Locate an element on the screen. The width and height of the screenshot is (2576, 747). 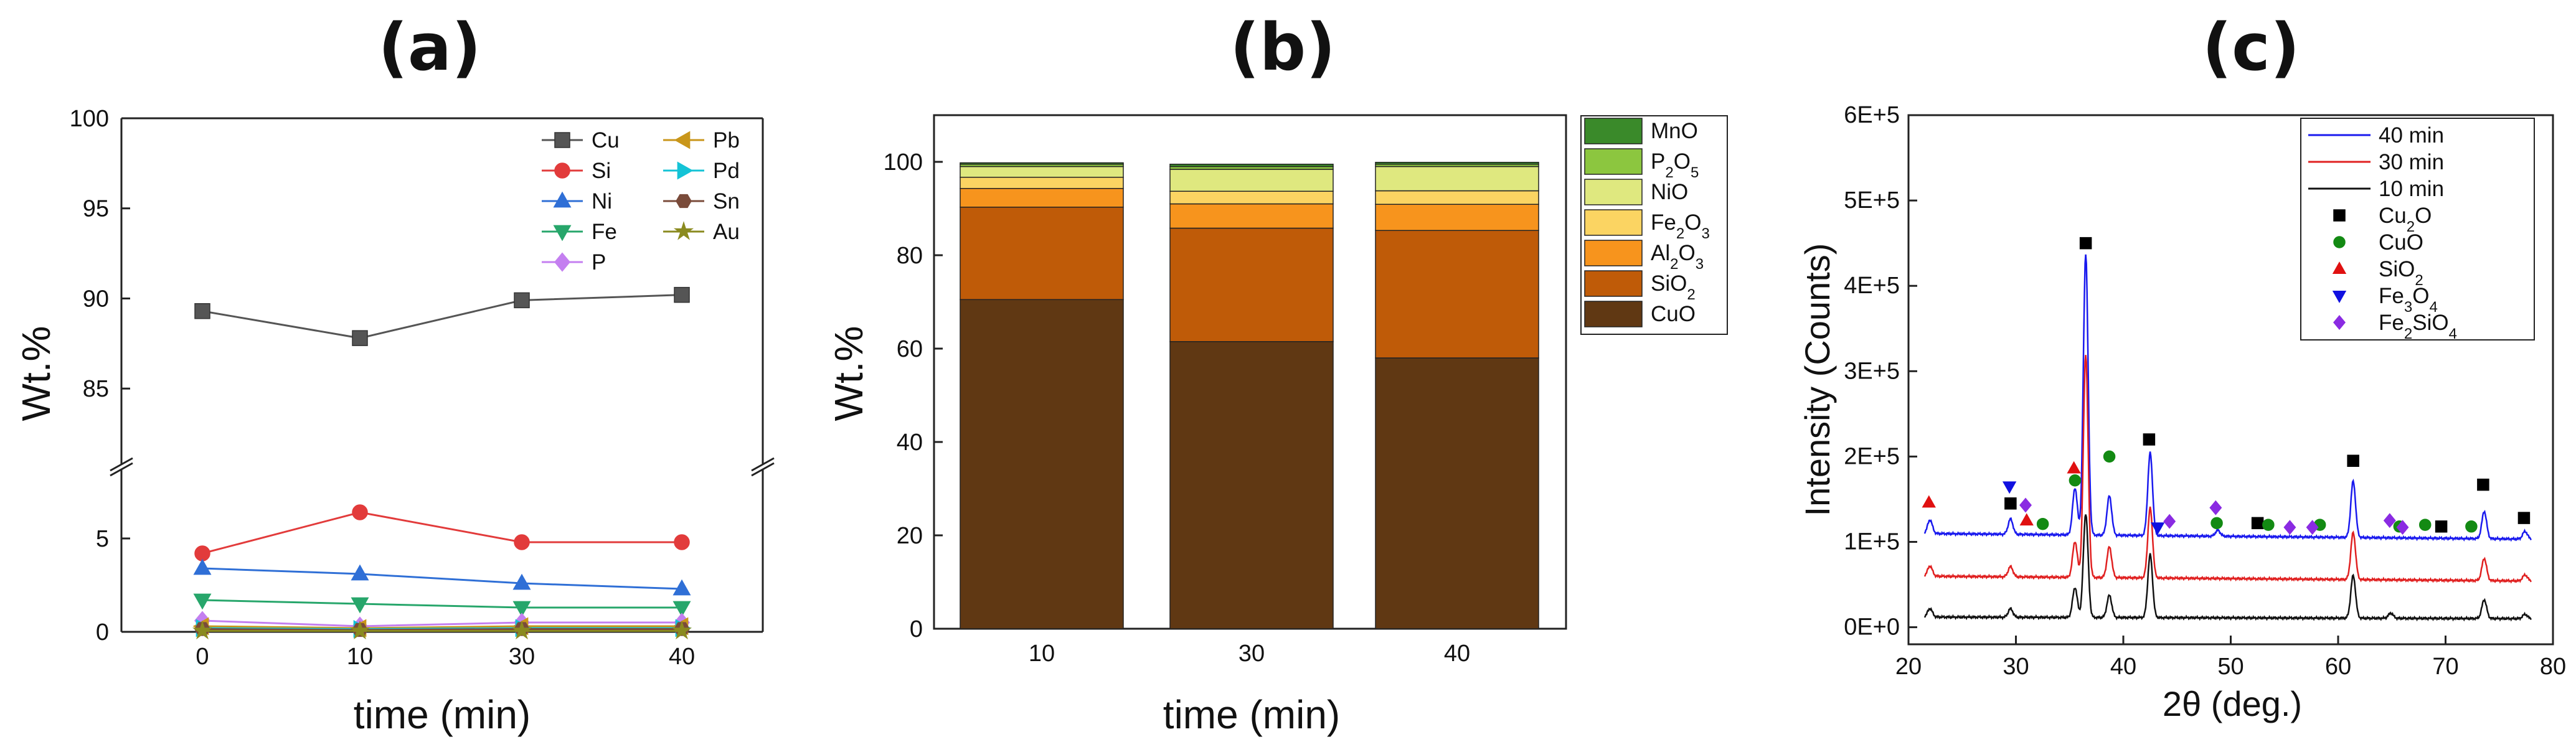
panel-b-legend-label-Al2O3-sub2: 3 is located at coordinates (1700, 265).